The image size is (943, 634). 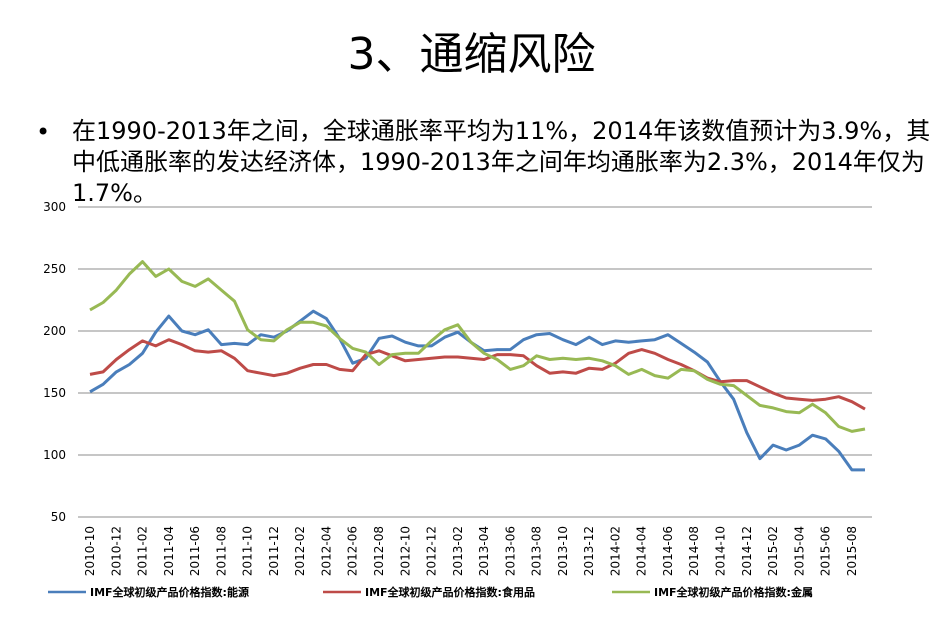 What do you see at coordinates (432, 551) in the screenshot?
I see `x-tick-label: 2012-12` at bounding box center [432, 551].